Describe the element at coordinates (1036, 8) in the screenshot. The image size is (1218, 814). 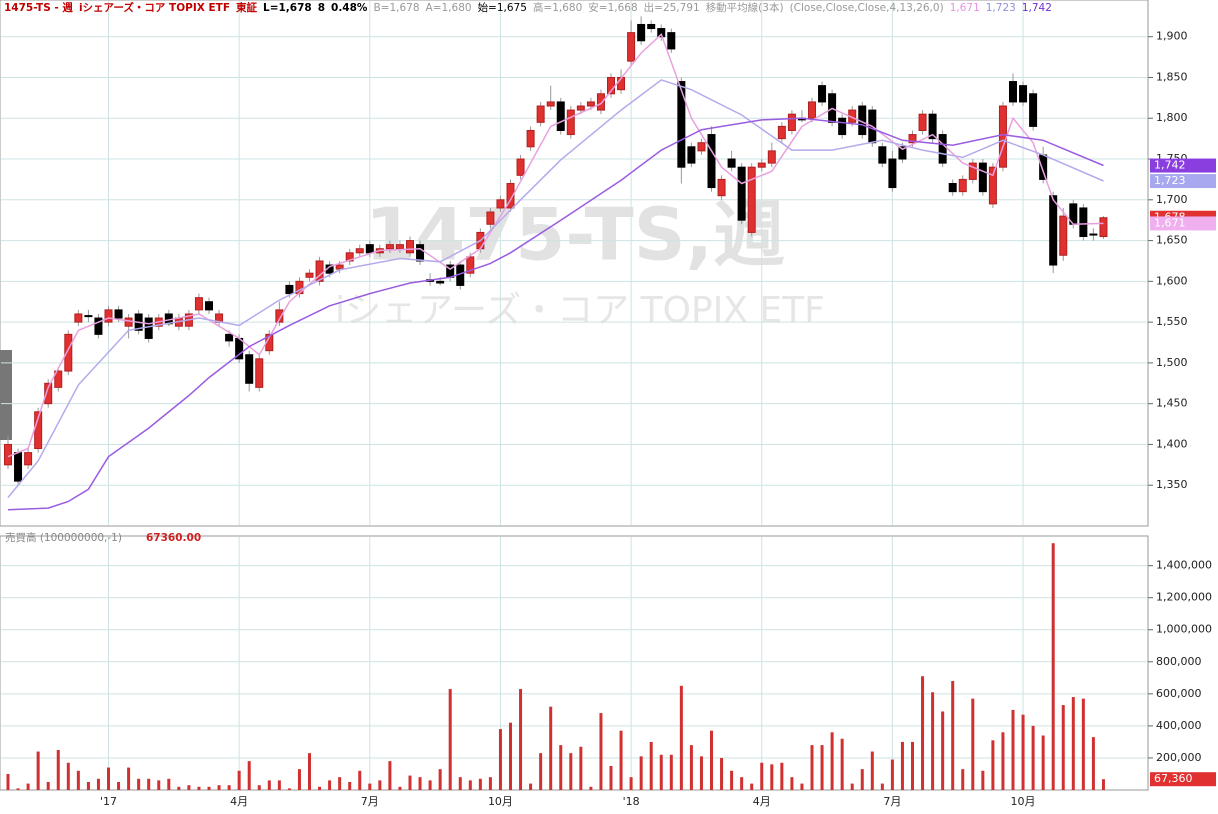
I see `header-item: 1,742` at that location.